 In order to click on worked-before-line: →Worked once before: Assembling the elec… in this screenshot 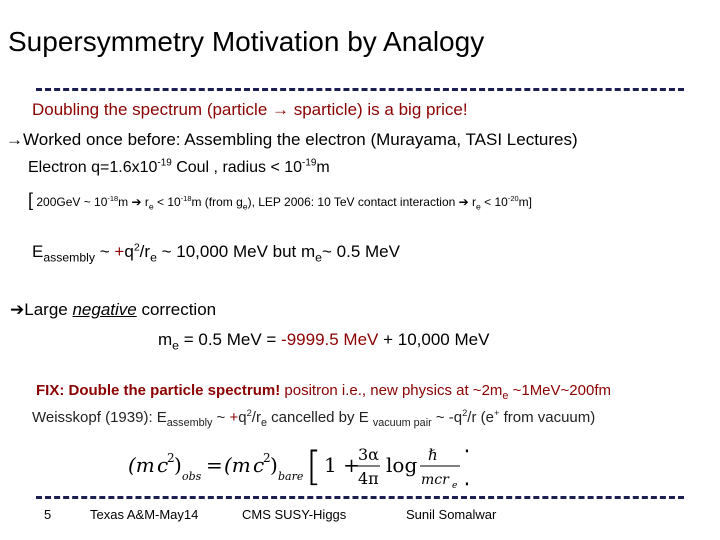, I will do `click(292, 139)`.